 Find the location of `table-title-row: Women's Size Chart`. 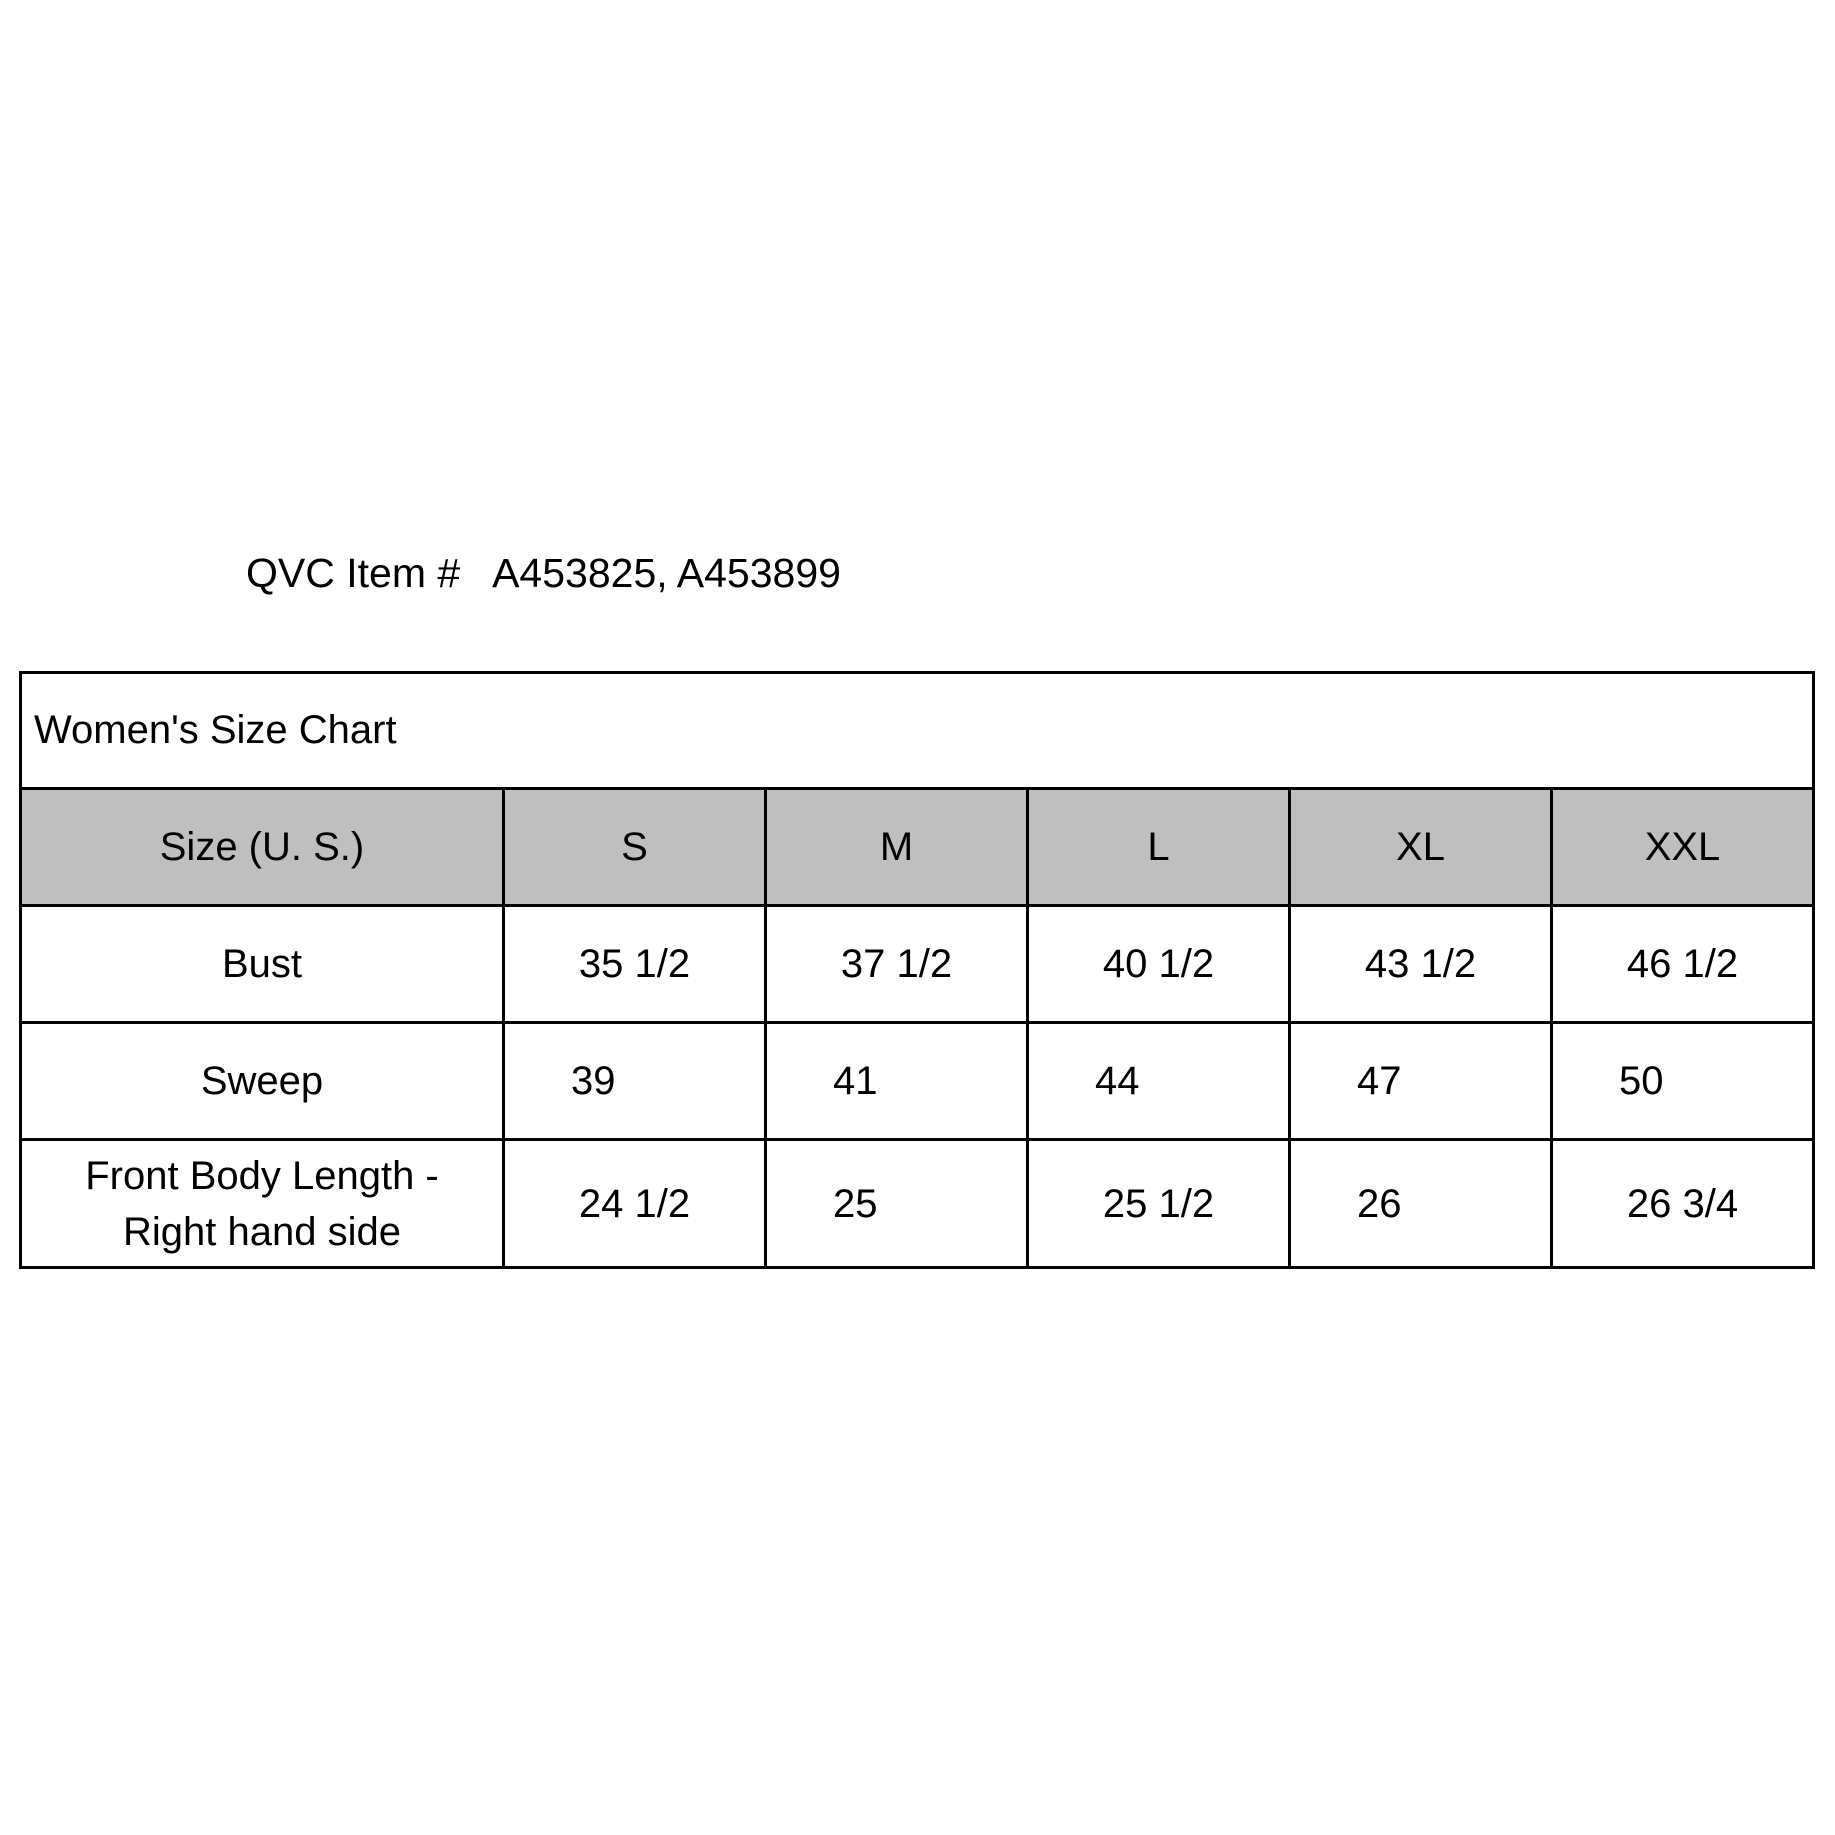

table-title-row: Women's Size Chart is located at coordinates (917, 730).